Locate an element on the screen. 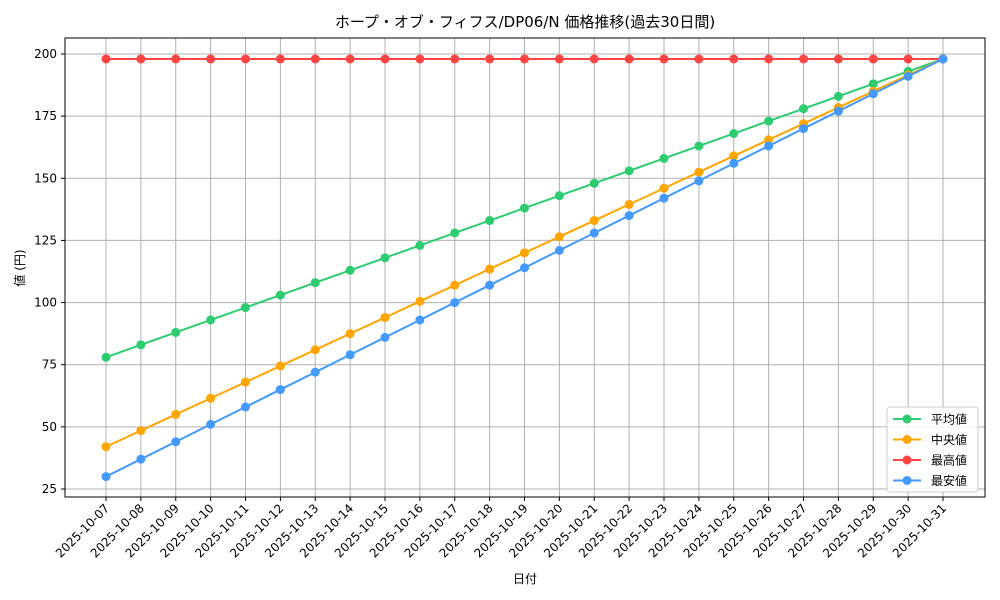  y-tick-label: 25 is located at coordinates (49, 489).